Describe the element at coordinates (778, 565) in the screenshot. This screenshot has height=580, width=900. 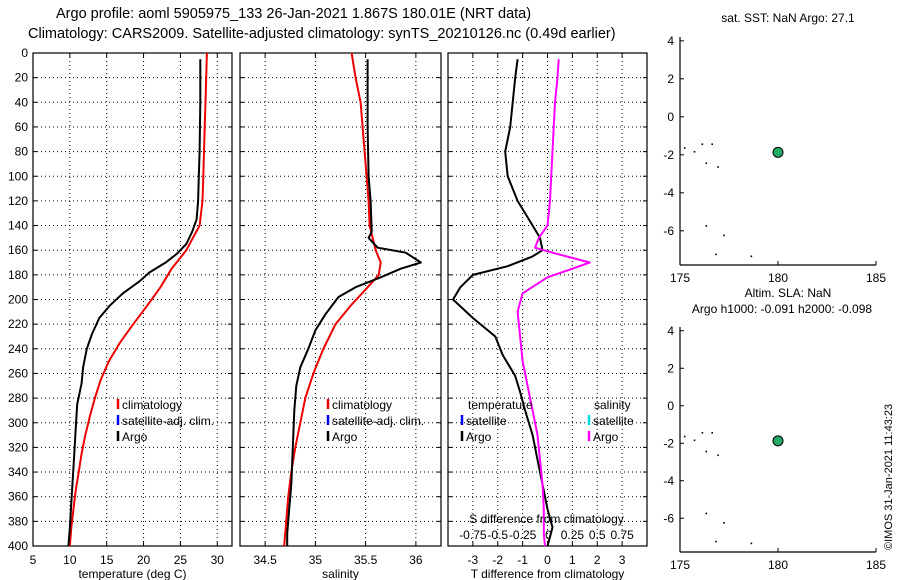
I see `sla-map-xtick-label: 180` at that location.